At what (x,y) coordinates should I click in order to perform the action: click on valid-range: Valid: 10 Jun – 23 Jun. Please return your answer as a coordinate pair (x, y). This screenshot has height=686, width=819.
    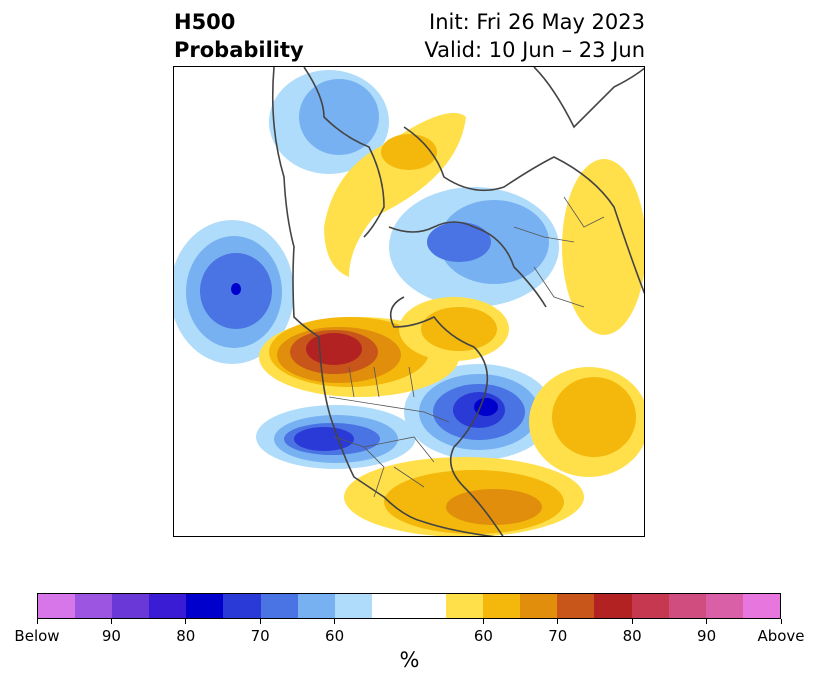
    Looking at the image, I should click on (534, 50).